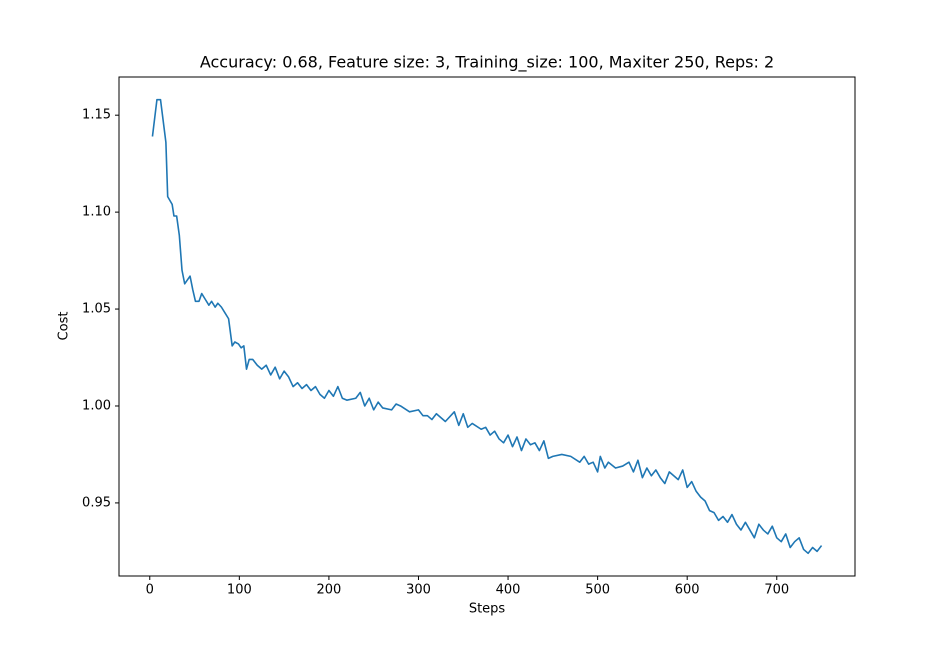 Image resolution: width=950 pixels, height=645 pixels. I want to click on y-tick-label: 1.05, so click(96, 309).